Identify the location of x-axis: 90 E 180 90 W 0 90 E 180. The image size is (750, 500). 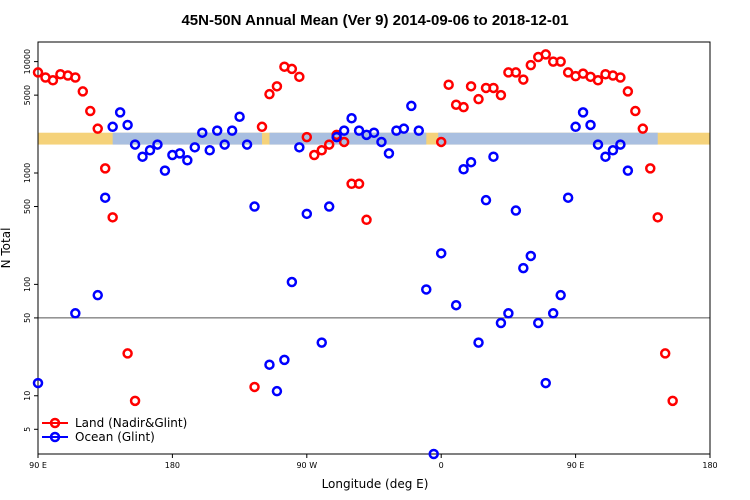
(373, 462).